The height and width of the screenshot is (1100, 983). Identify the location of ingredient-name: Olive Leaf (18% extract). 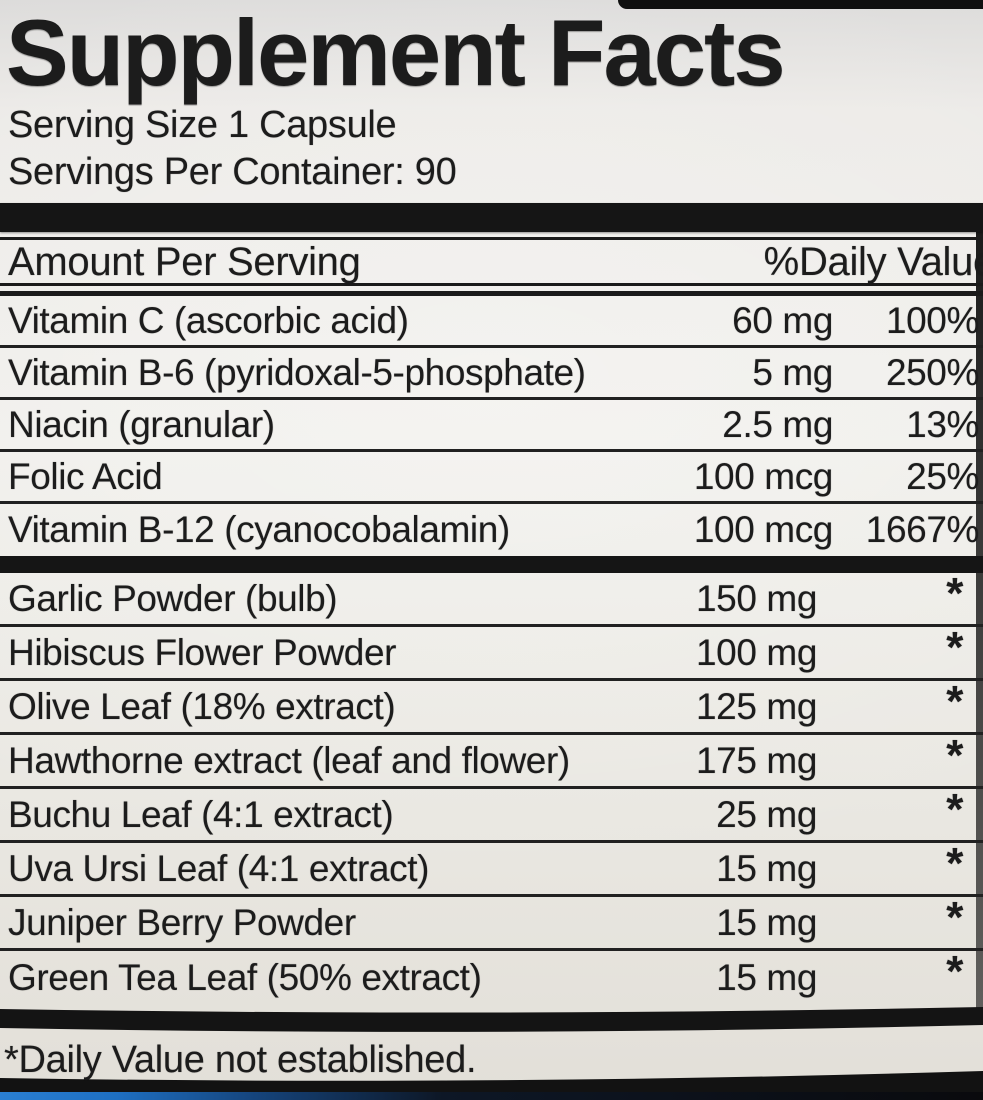
(202, 706).